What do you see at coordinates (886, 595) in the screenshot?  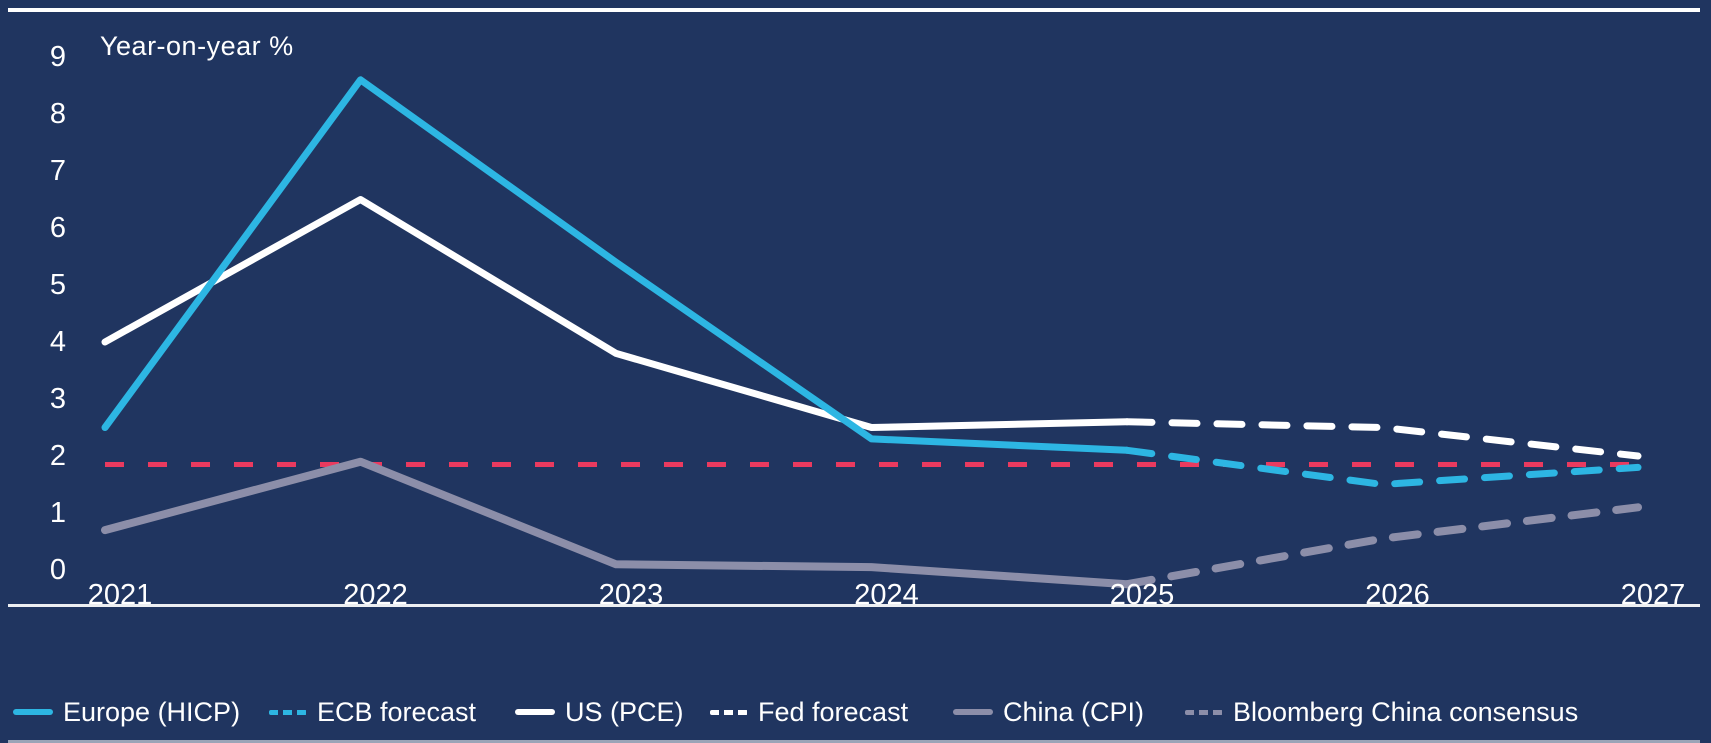 I see `x-tick-label-2024: 2024` at bounding box center [886, 595].